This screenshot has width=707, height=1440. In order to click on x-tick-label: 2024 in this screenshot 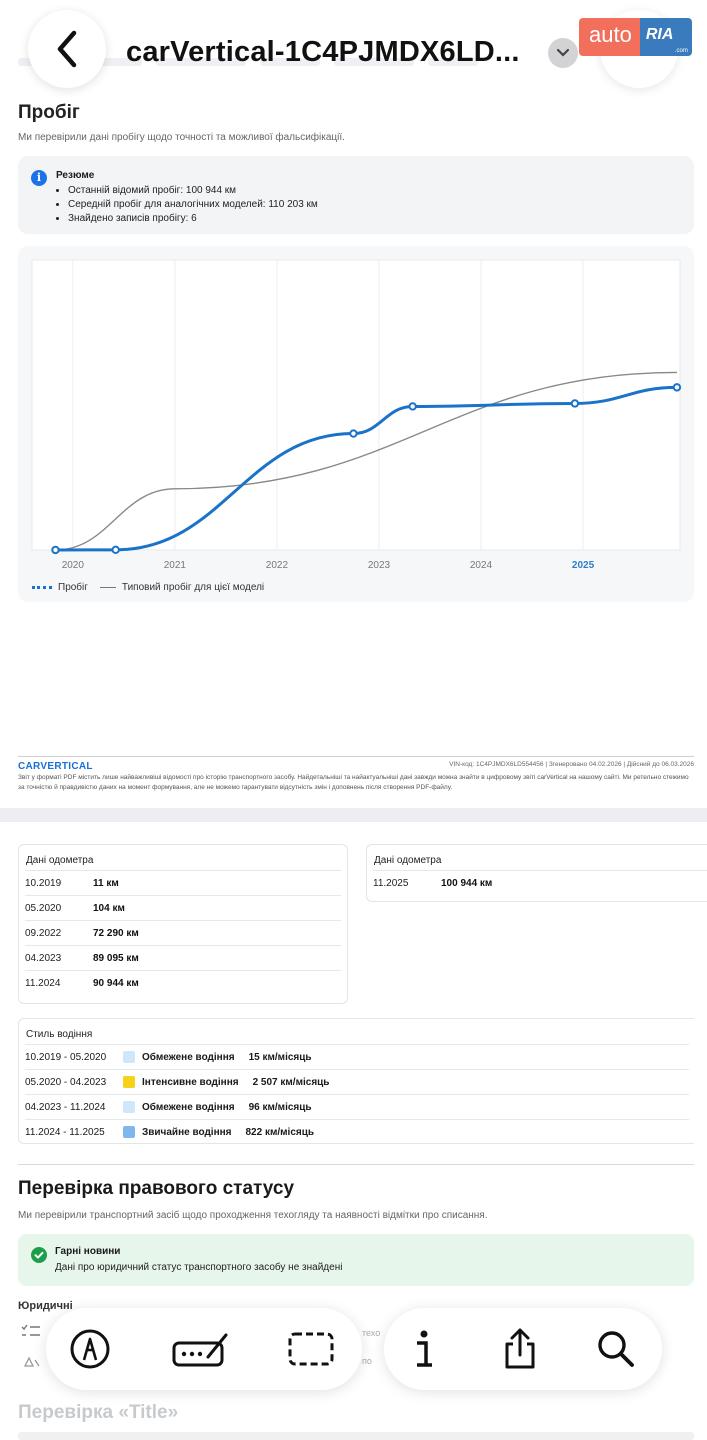, I will do `click(481, 565)`.